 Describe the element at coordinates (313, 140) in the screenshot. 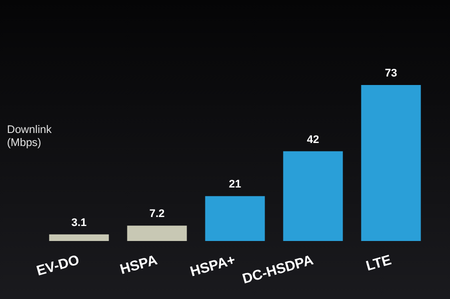

I see `data-label: 42` at that location.